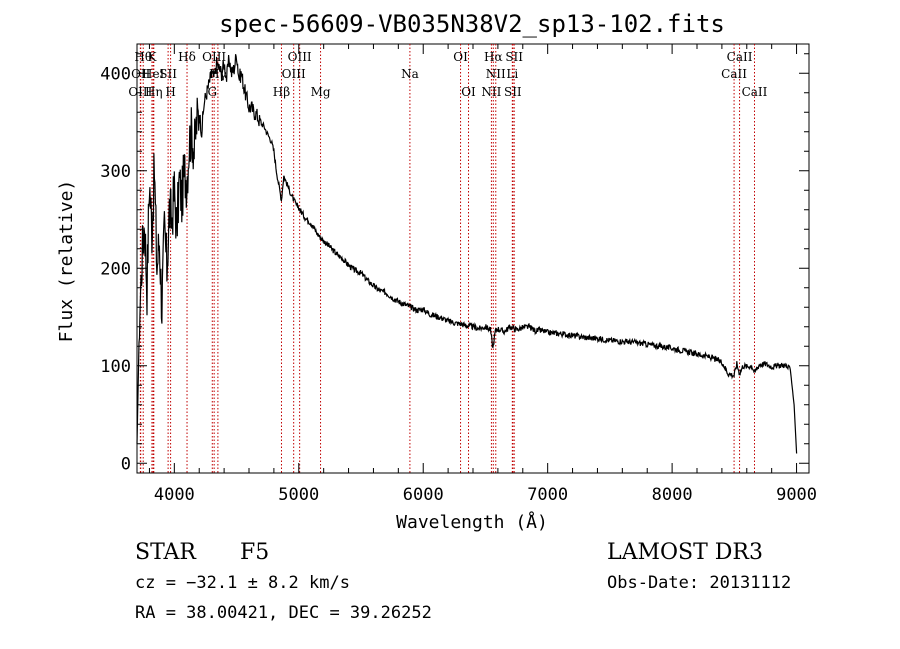  What do you see at coordinates (321, 92) in the screenshot?
I see `emission-line-label: Mg` at bounding box center [321, 92].